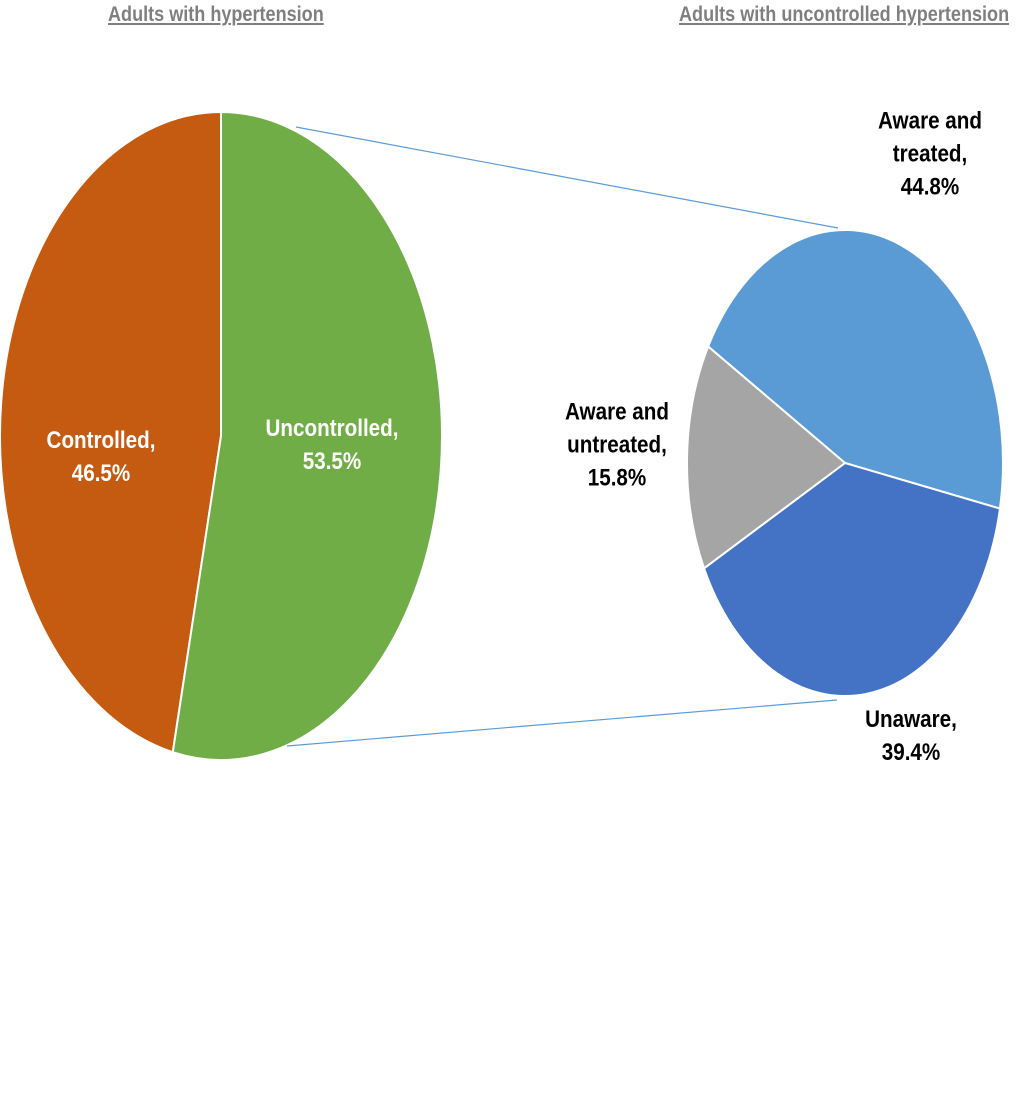 Image resolution: width=1028 pixels, height=1112 pixels. I want to click on adults-with-uncontrolled-hypertension-pie, so click(845, 463).